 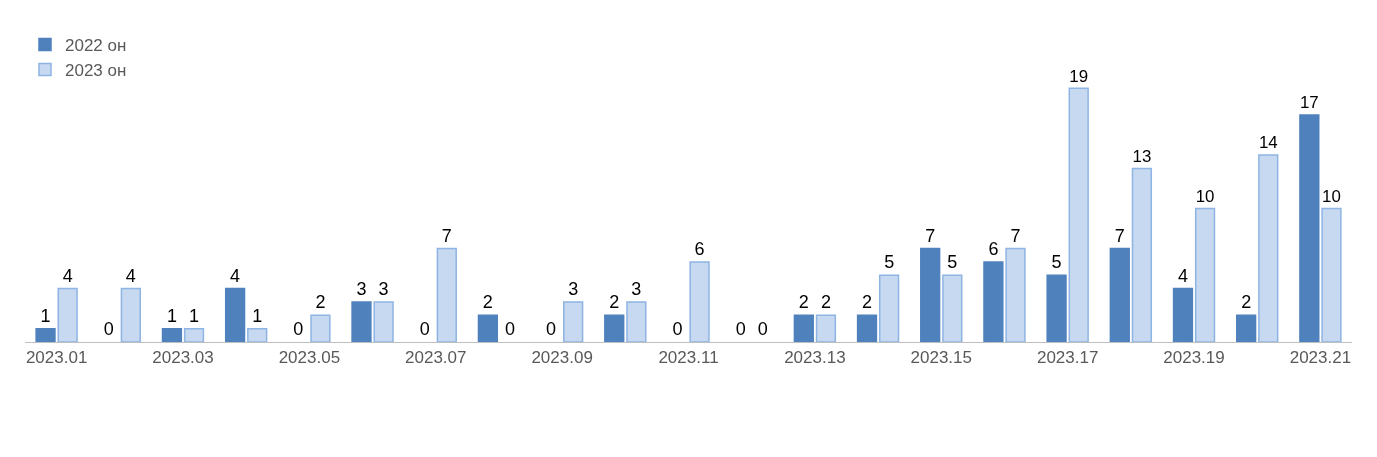 I want to click on x-tick-label: 2023.11, so click(x=688, y=358).